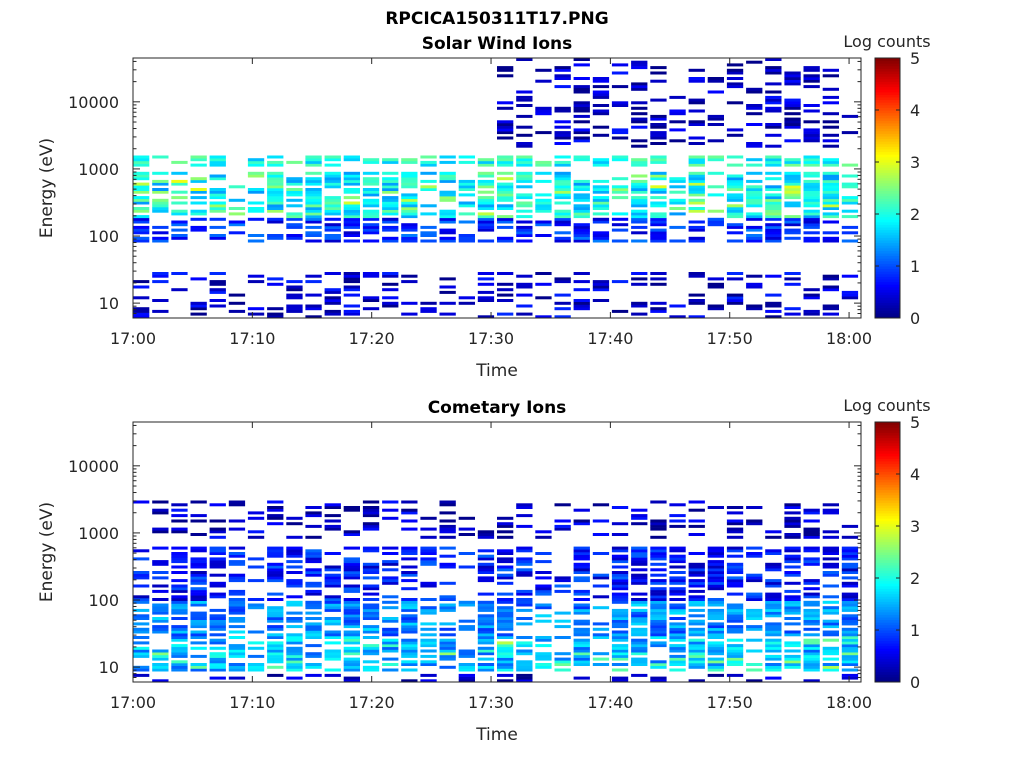  Describe the element at coordinates (887, 188) in the screenshot. I see `colorbar-frame` at that location.